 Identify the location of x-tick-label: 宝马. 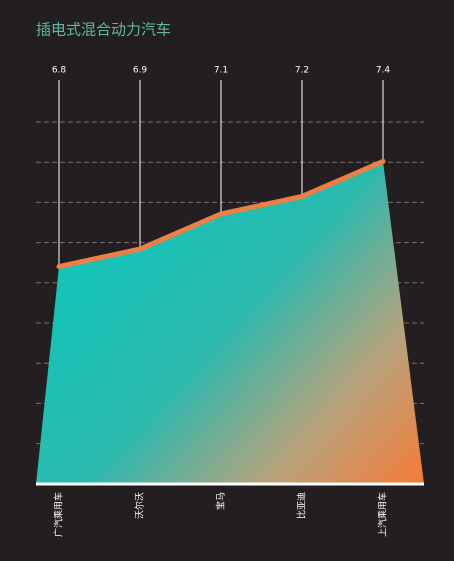
(221, 501).